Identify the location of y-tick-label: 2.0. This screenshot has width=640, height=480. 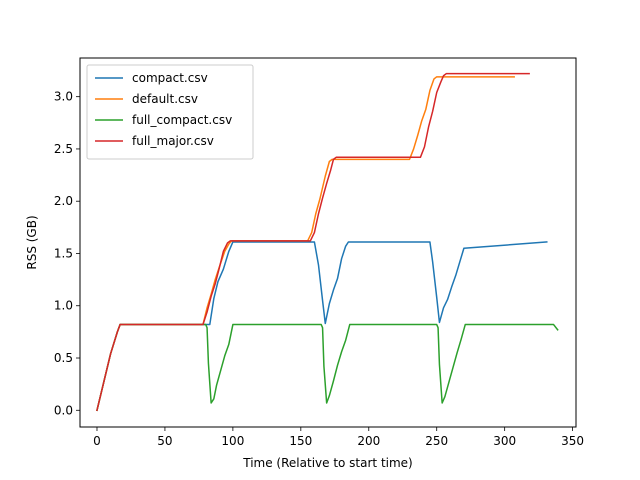
(63, 201).